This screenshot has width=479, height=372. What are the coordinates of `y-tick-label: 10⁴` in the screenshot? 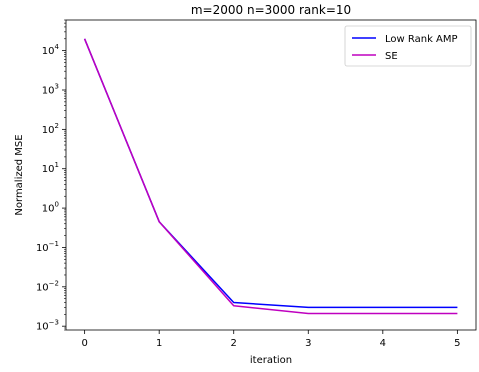 It's located at (51, 50).